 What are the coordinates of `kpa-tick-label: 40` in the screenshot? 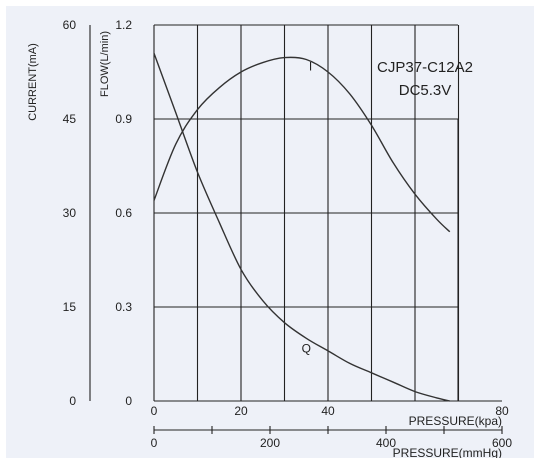 It's located at (328, 411).